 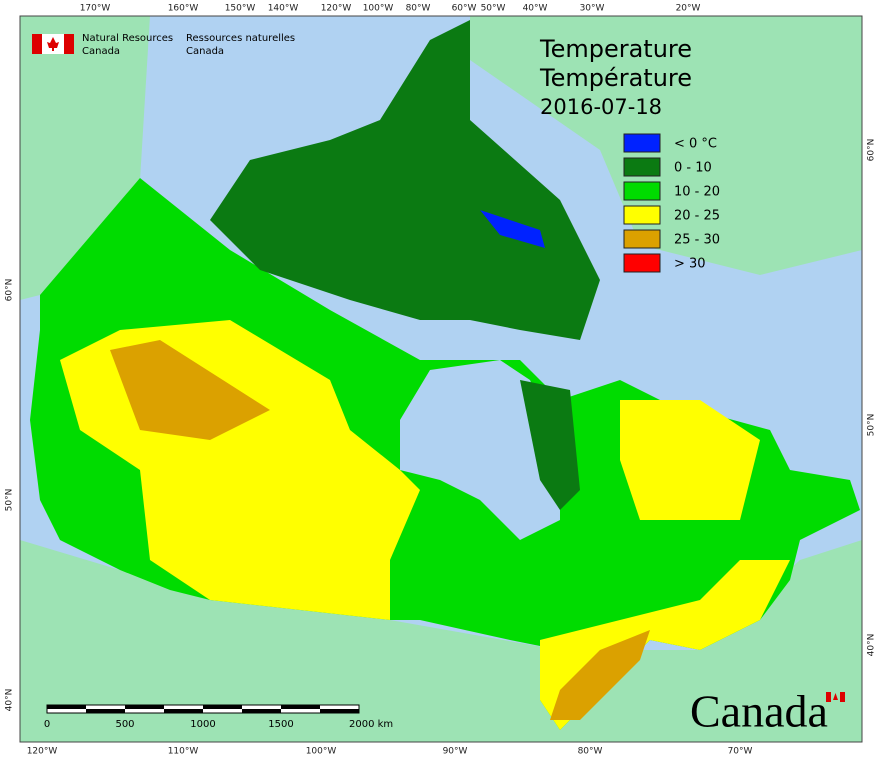 I want to click on org-en: Natural Resources, so click(x=127, y=38).